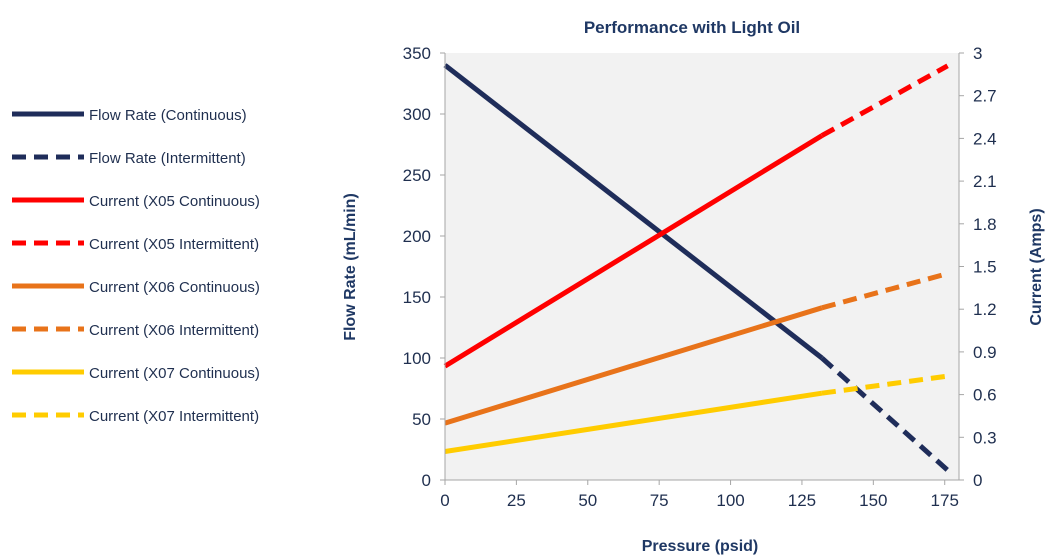 The width and height of the screenshot is (1052, 555). Describe the element at coordinates (516, 500) in the screenshot. I see `x-tick-label: 25` at that location.